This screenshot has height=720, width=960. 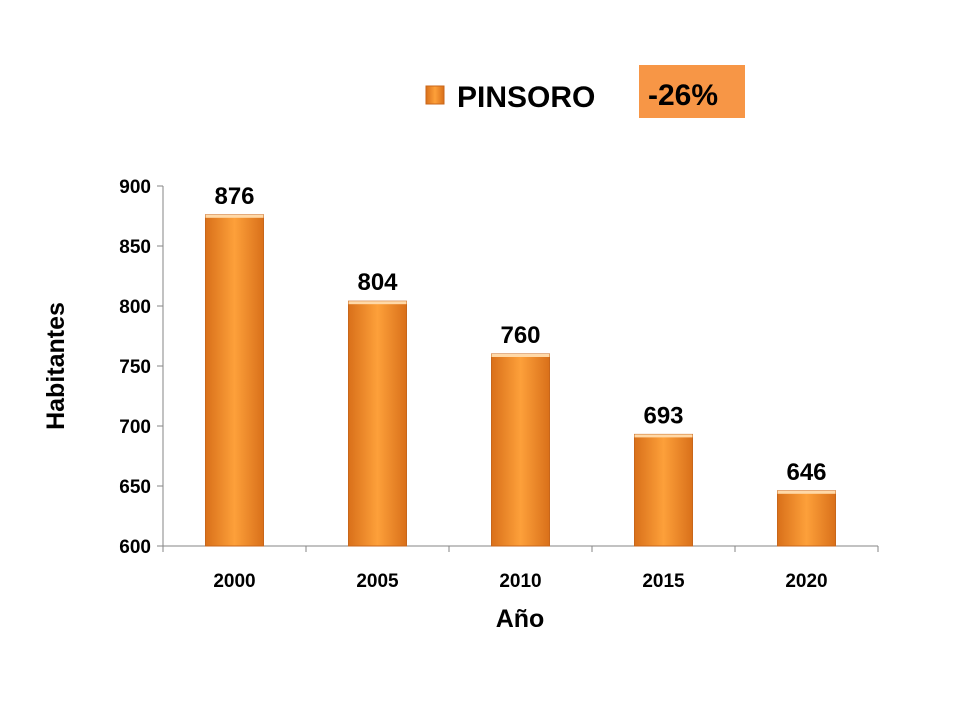 What do you see at coordinates (435, 95) in the screenshot?
I see `legend-swatch` at bounding box center [435, 95].